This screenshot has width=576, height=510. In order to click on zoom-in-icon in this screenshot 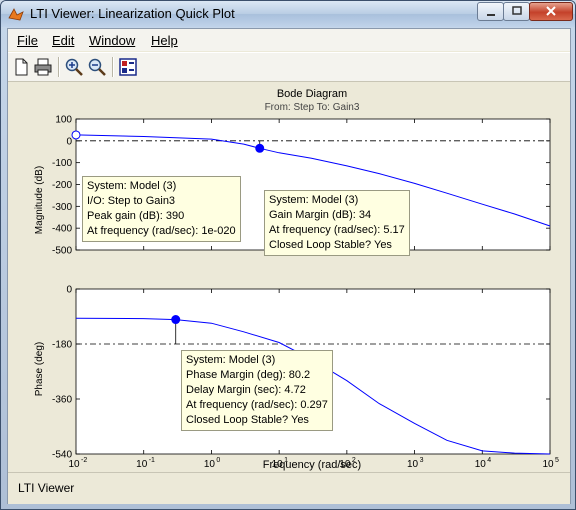, I will do `click(74, 67)`.